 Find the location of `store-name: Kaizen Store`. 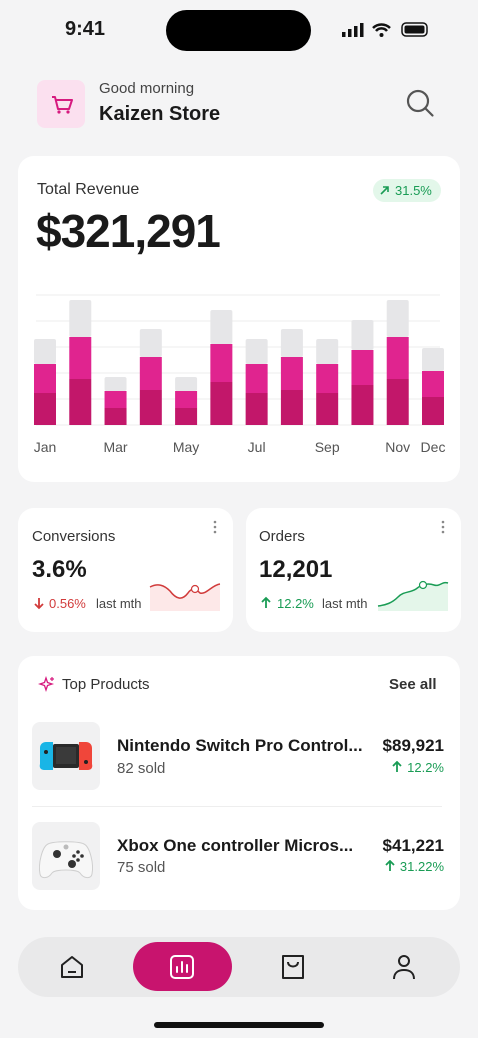

store-name: Kaizen Store is located at coordinates (160, 114).